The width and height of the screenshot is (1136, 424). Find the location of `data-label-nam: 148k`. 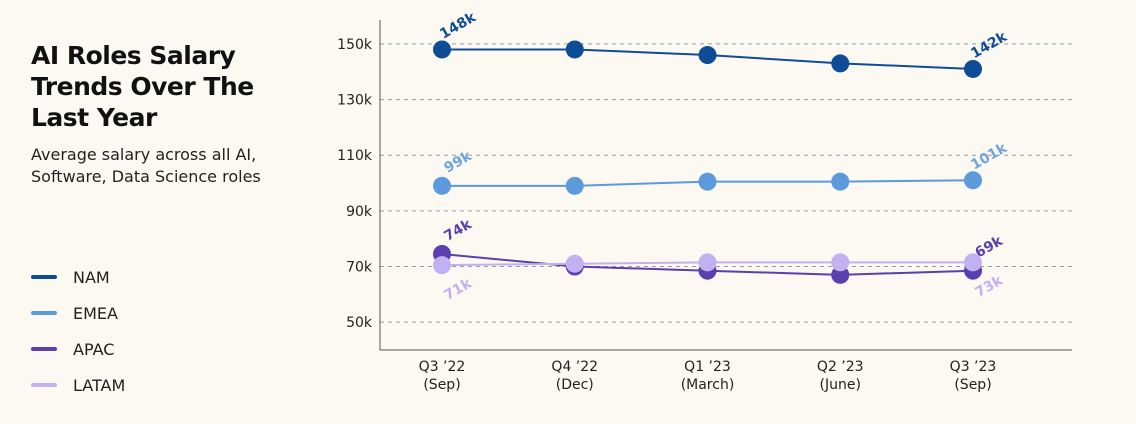

data-label-nam: 148k is located at coordinates (458, 25).